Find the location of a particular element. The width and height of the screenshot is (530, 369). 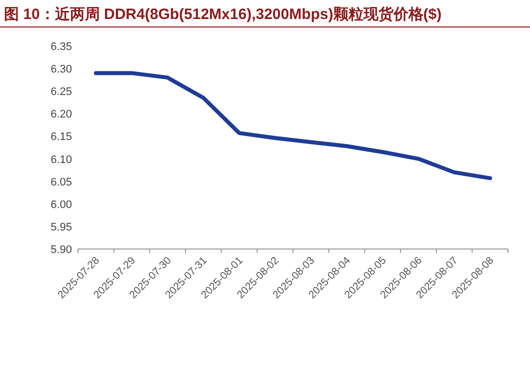

title: 图 10：近两周 DDR4(8Gb(512Mx16),3200Mbps)颗粒现货价格($) is located at coordinates (223, 14).